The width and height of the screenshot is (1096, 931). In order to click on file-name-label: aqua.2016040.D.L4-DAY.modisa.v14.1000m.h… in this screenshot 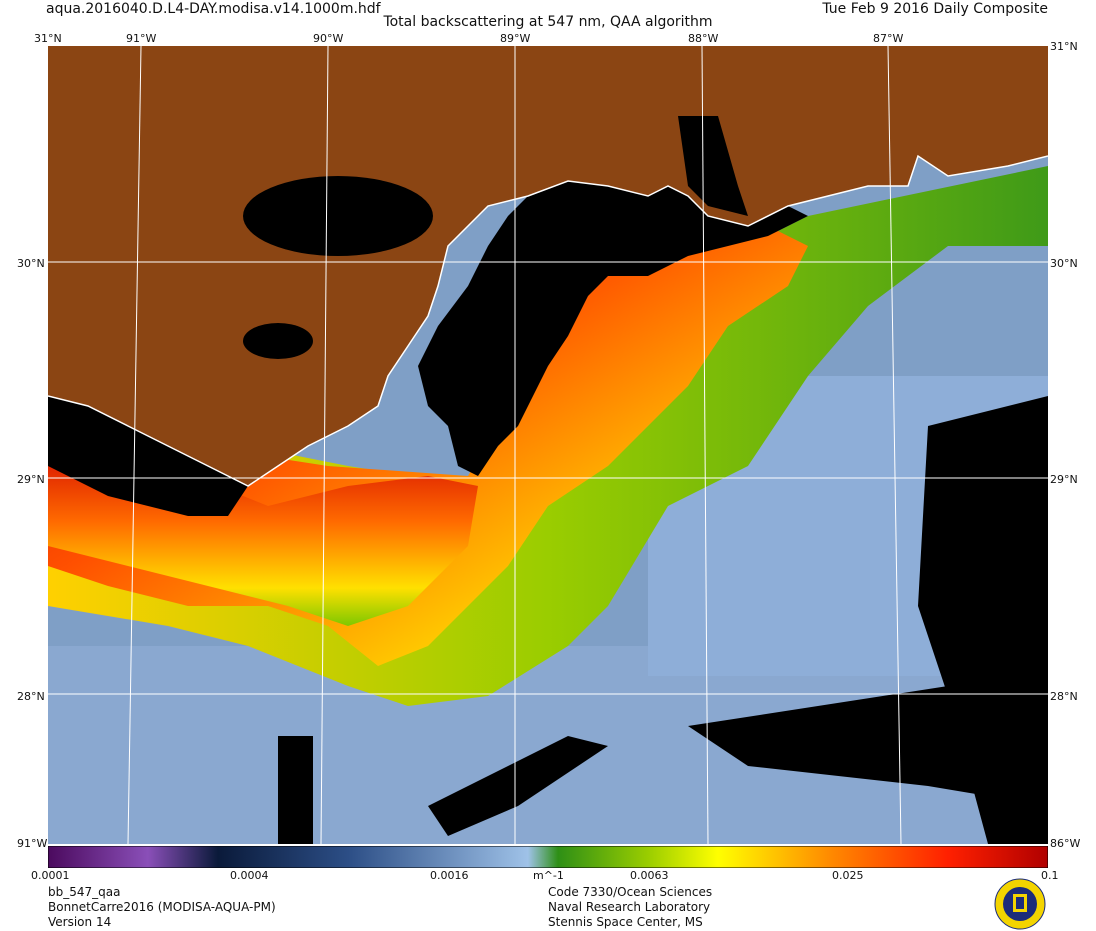, I will do `click(213, 9)`.